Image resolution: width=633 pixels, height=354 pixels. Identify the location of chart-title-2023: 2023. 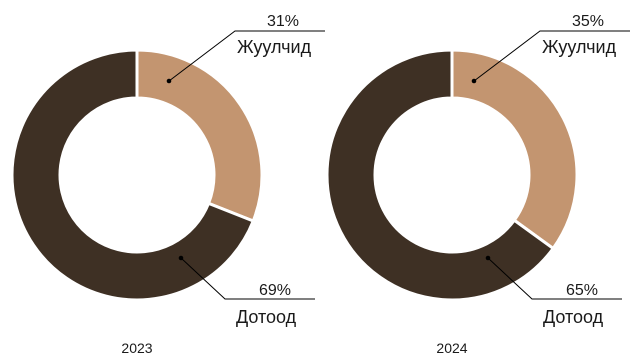
(136, 347).